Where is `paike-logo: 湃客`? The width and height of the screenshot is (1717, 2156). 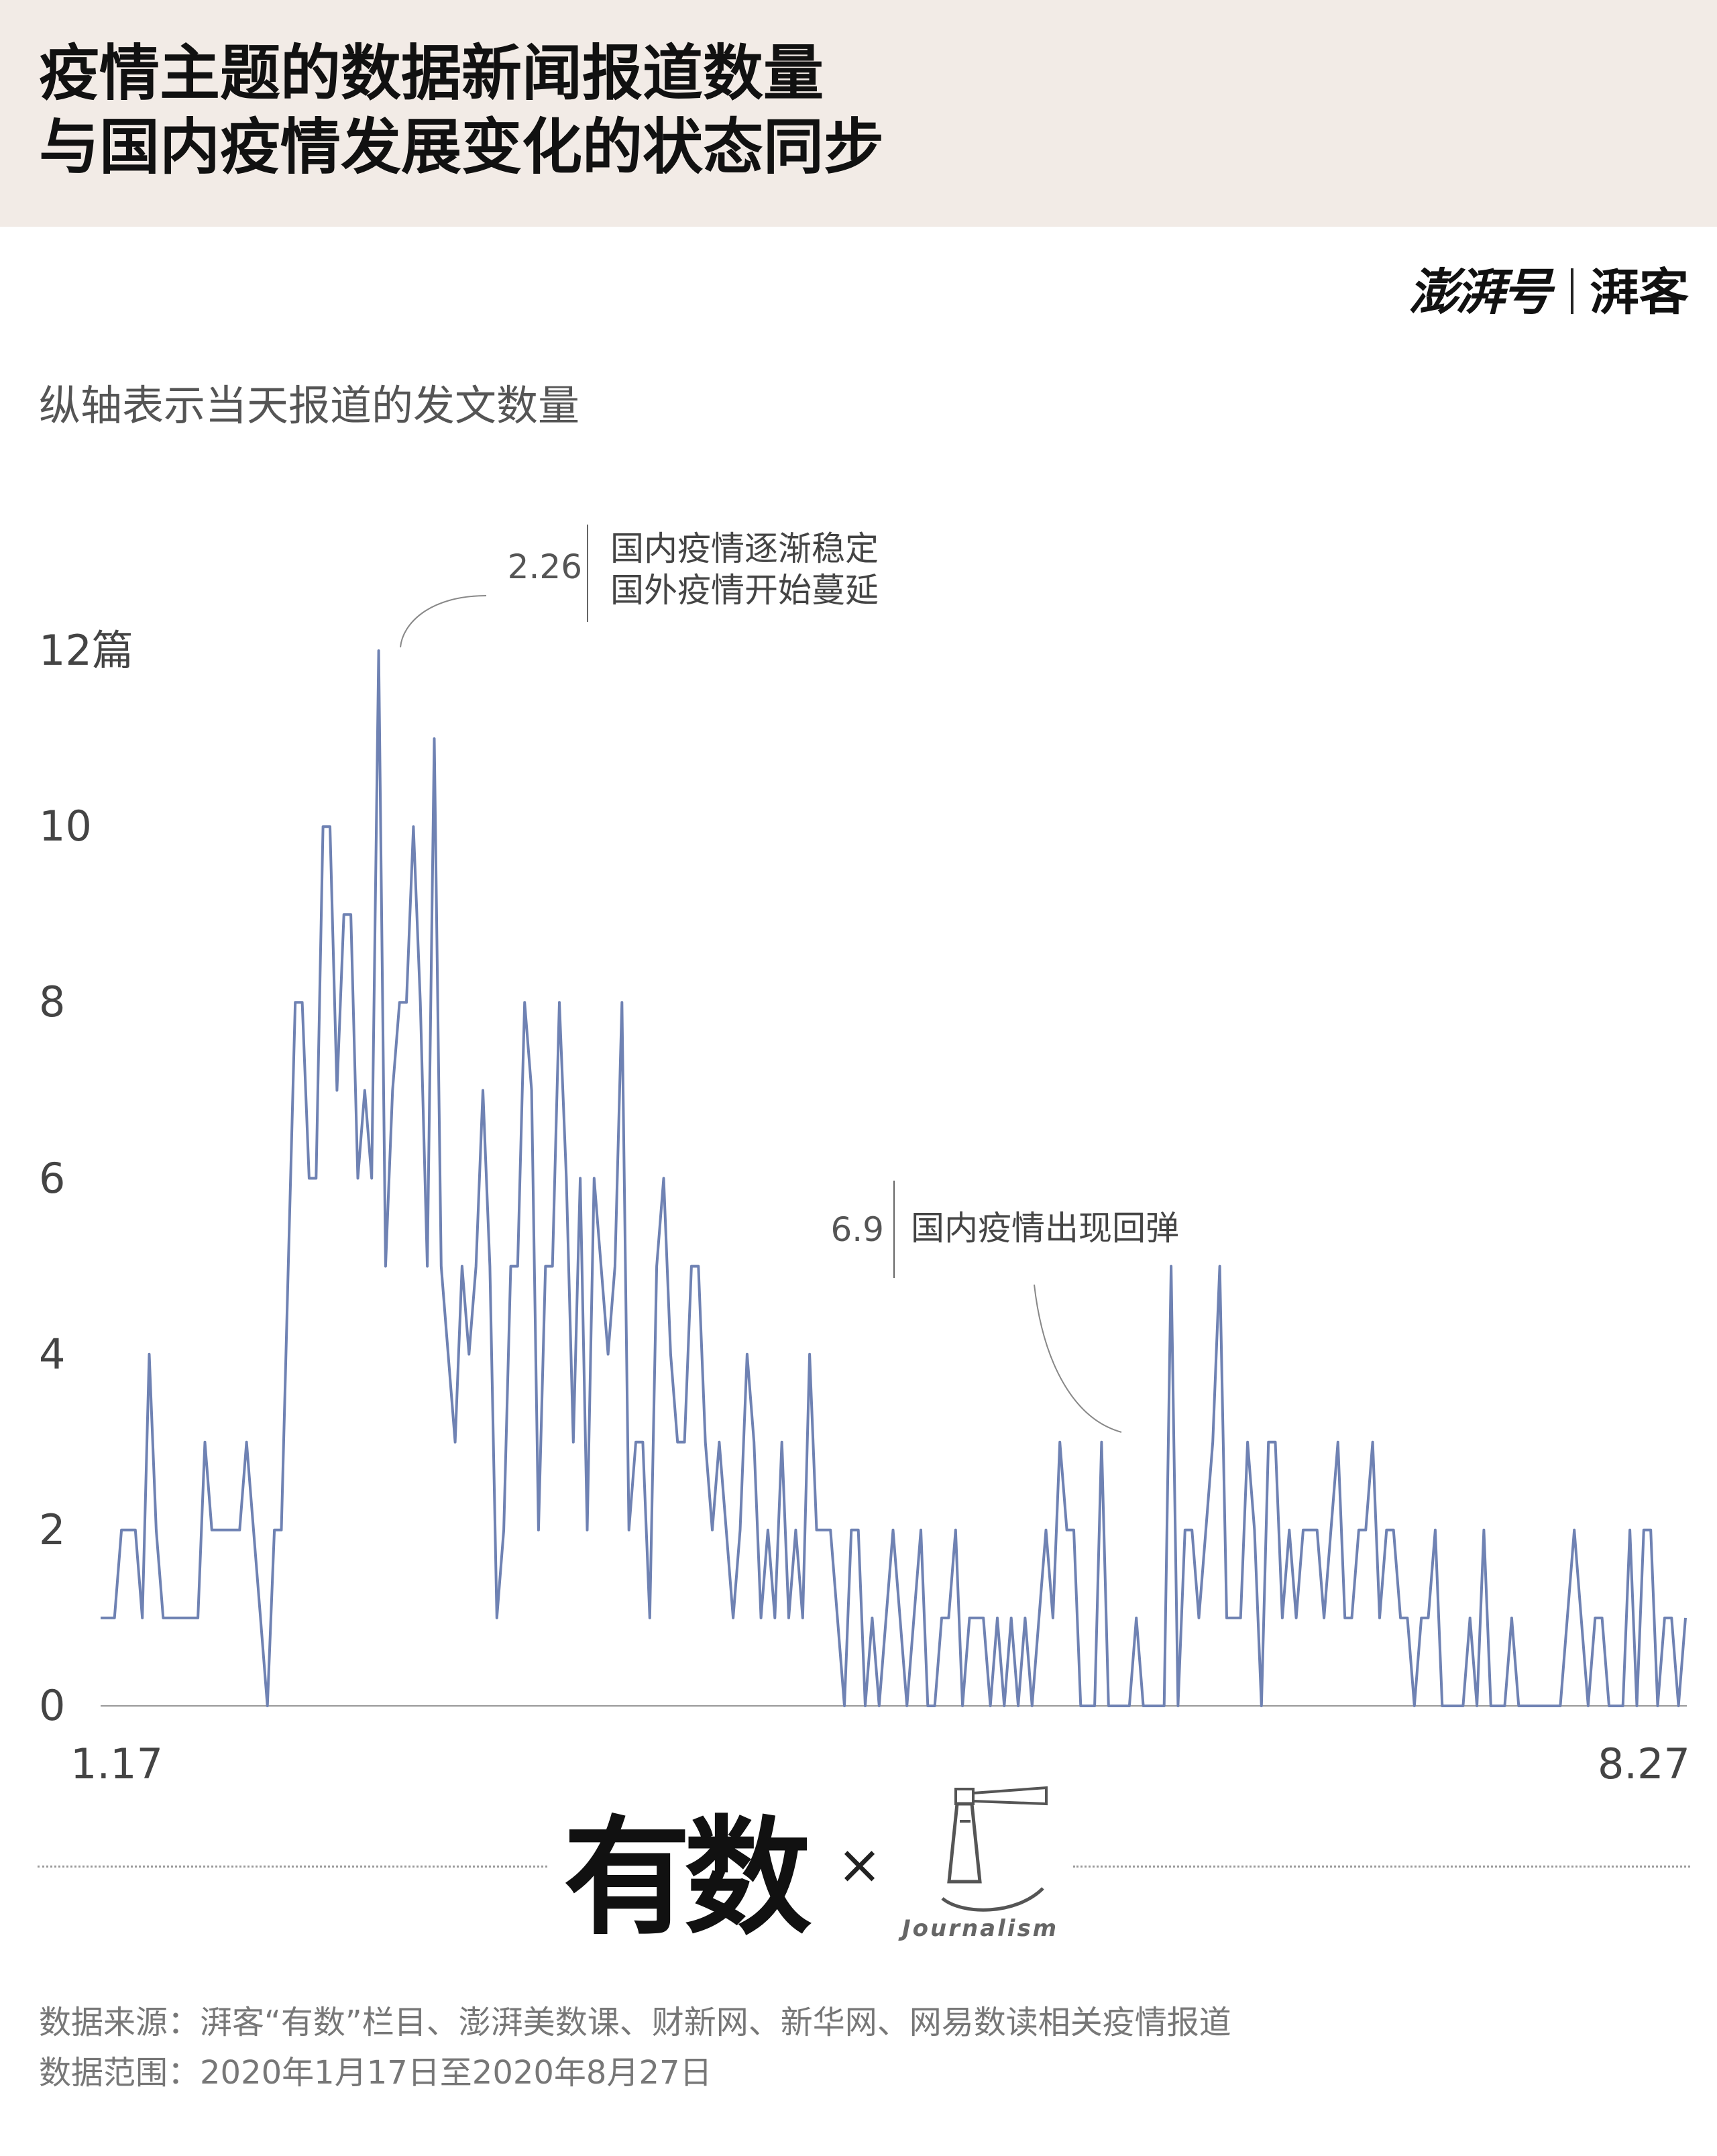 paike-logo: 湃客 is located at coordinates (1639, 292).